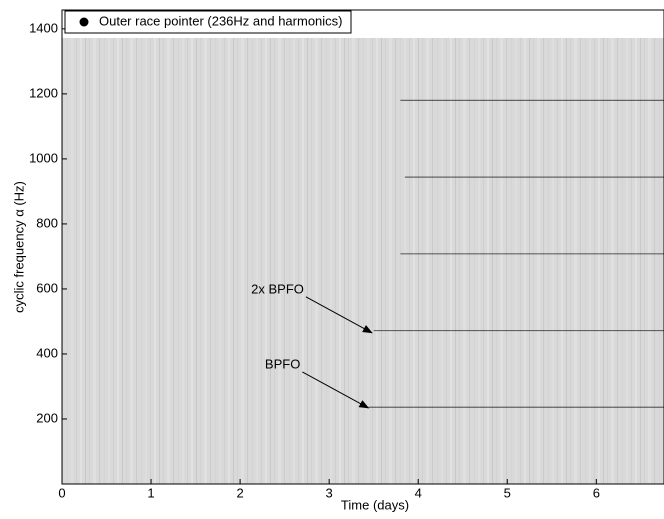 This screenshot has height=519, width=664. I want to click on y-tick-label: 600, so click(47, 287).